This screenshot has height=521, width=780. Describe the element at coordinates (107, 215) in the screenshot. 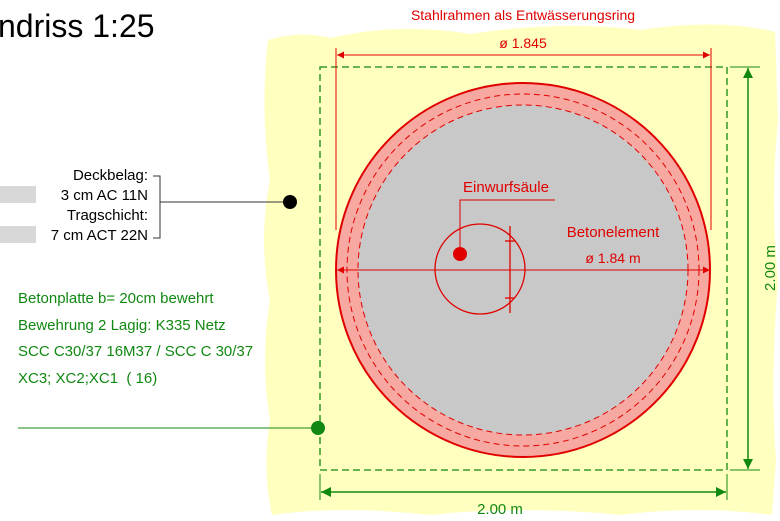

I see `layer-name: Tragschicht:` at that location.